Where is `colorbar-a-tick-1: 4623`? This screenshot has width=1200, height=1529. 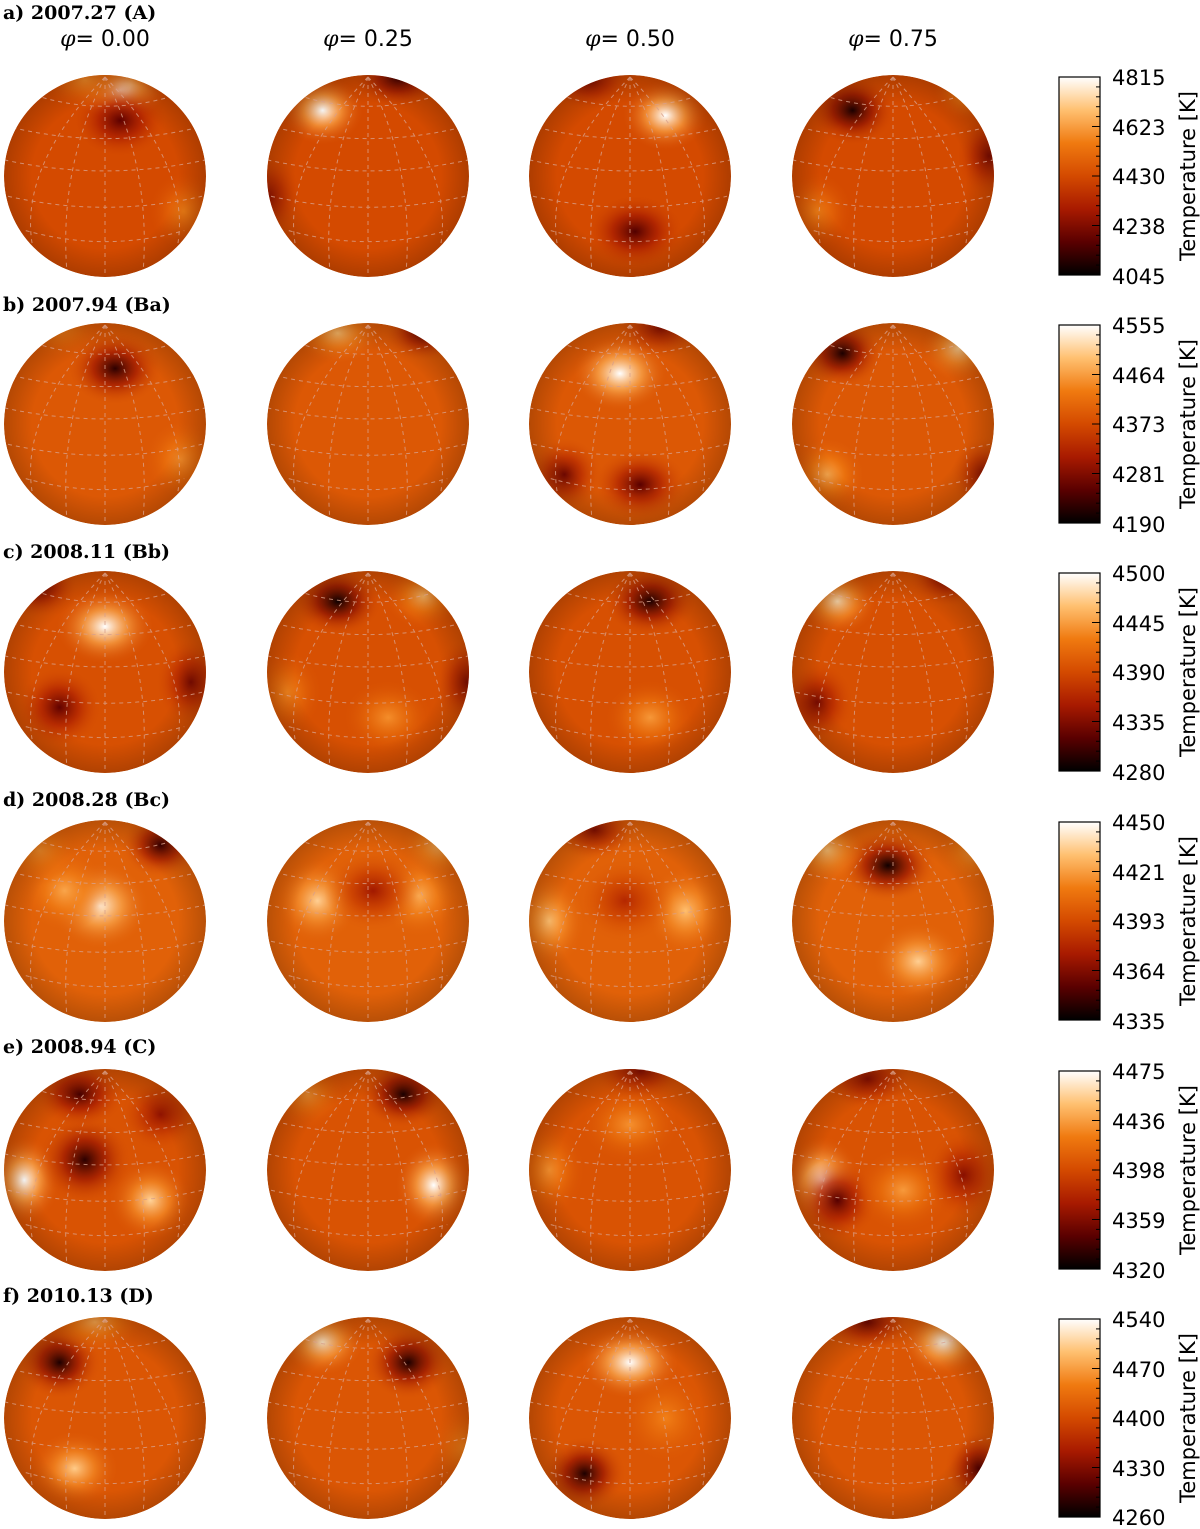
colorbar-a-tick-1: 4623 is located at coordinates (1138, 128).